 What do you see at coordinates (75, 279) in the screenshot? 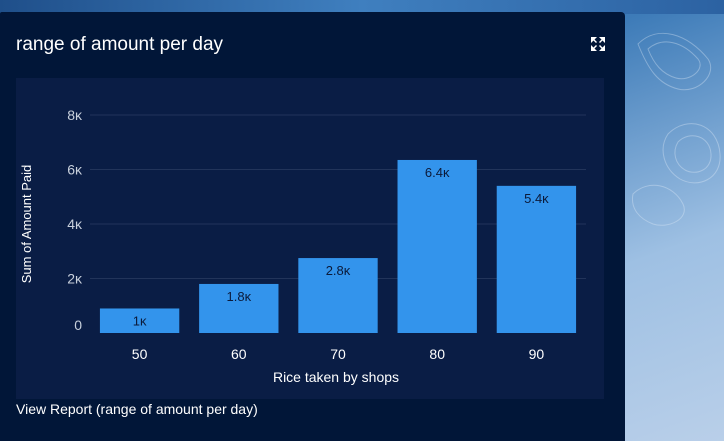
I see `y-tick-label: 2ĸ` at bounding box center [75, 279].